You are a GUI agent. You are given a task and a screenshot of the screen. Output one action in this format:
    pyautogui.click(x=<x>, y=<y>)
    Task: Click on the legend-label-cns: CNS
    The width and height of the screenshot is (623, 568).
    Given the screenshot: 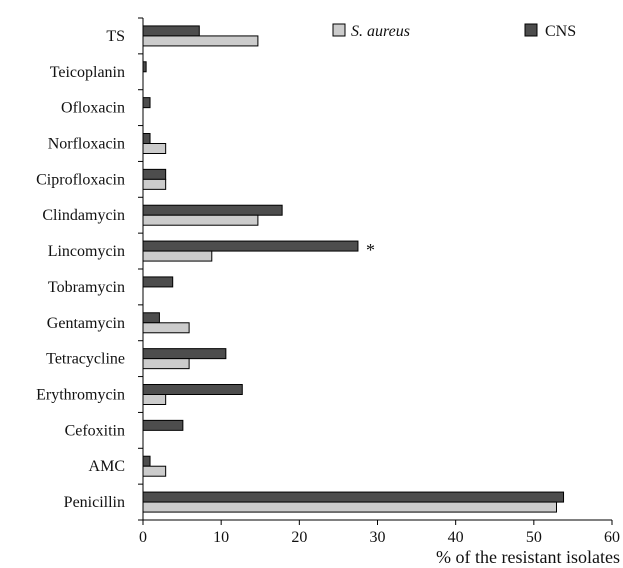 What is the action you would take?
    pyautogui.click(x=560, y=31)
    